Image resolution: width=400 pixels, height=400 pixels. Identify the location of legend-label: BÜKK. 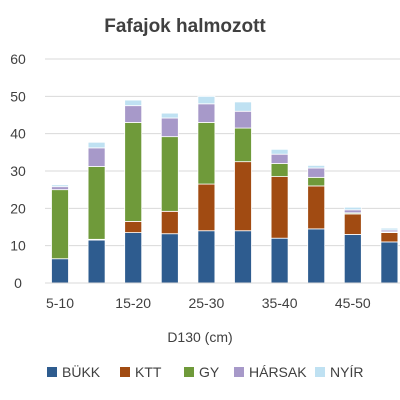
(81, 371).